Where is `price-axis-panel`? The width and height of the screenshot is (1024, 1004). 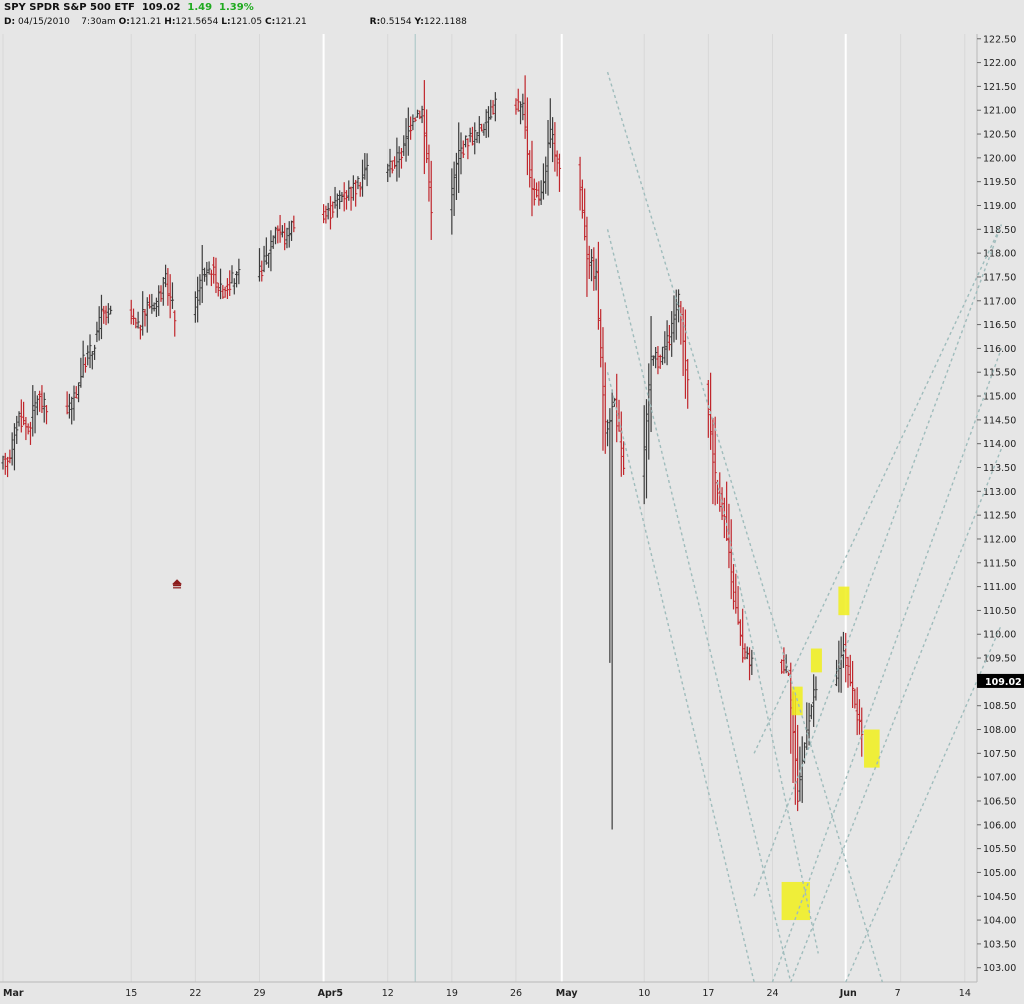 price-axis-panel is located at coordinates (1000, 508).